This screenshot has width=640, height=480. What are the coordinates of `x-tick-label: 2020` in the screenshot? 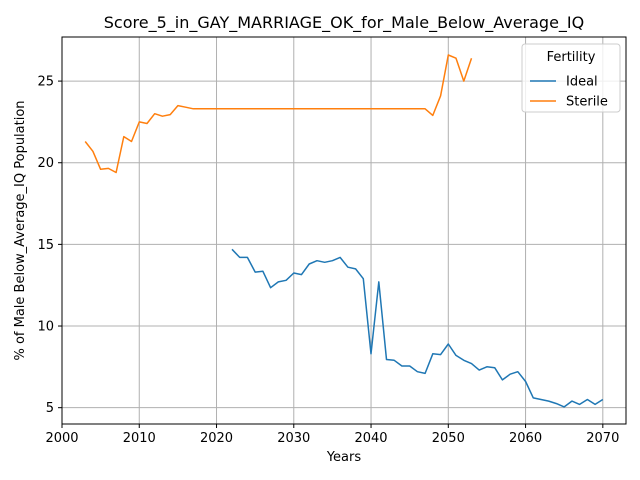 It's located at (216, 438).